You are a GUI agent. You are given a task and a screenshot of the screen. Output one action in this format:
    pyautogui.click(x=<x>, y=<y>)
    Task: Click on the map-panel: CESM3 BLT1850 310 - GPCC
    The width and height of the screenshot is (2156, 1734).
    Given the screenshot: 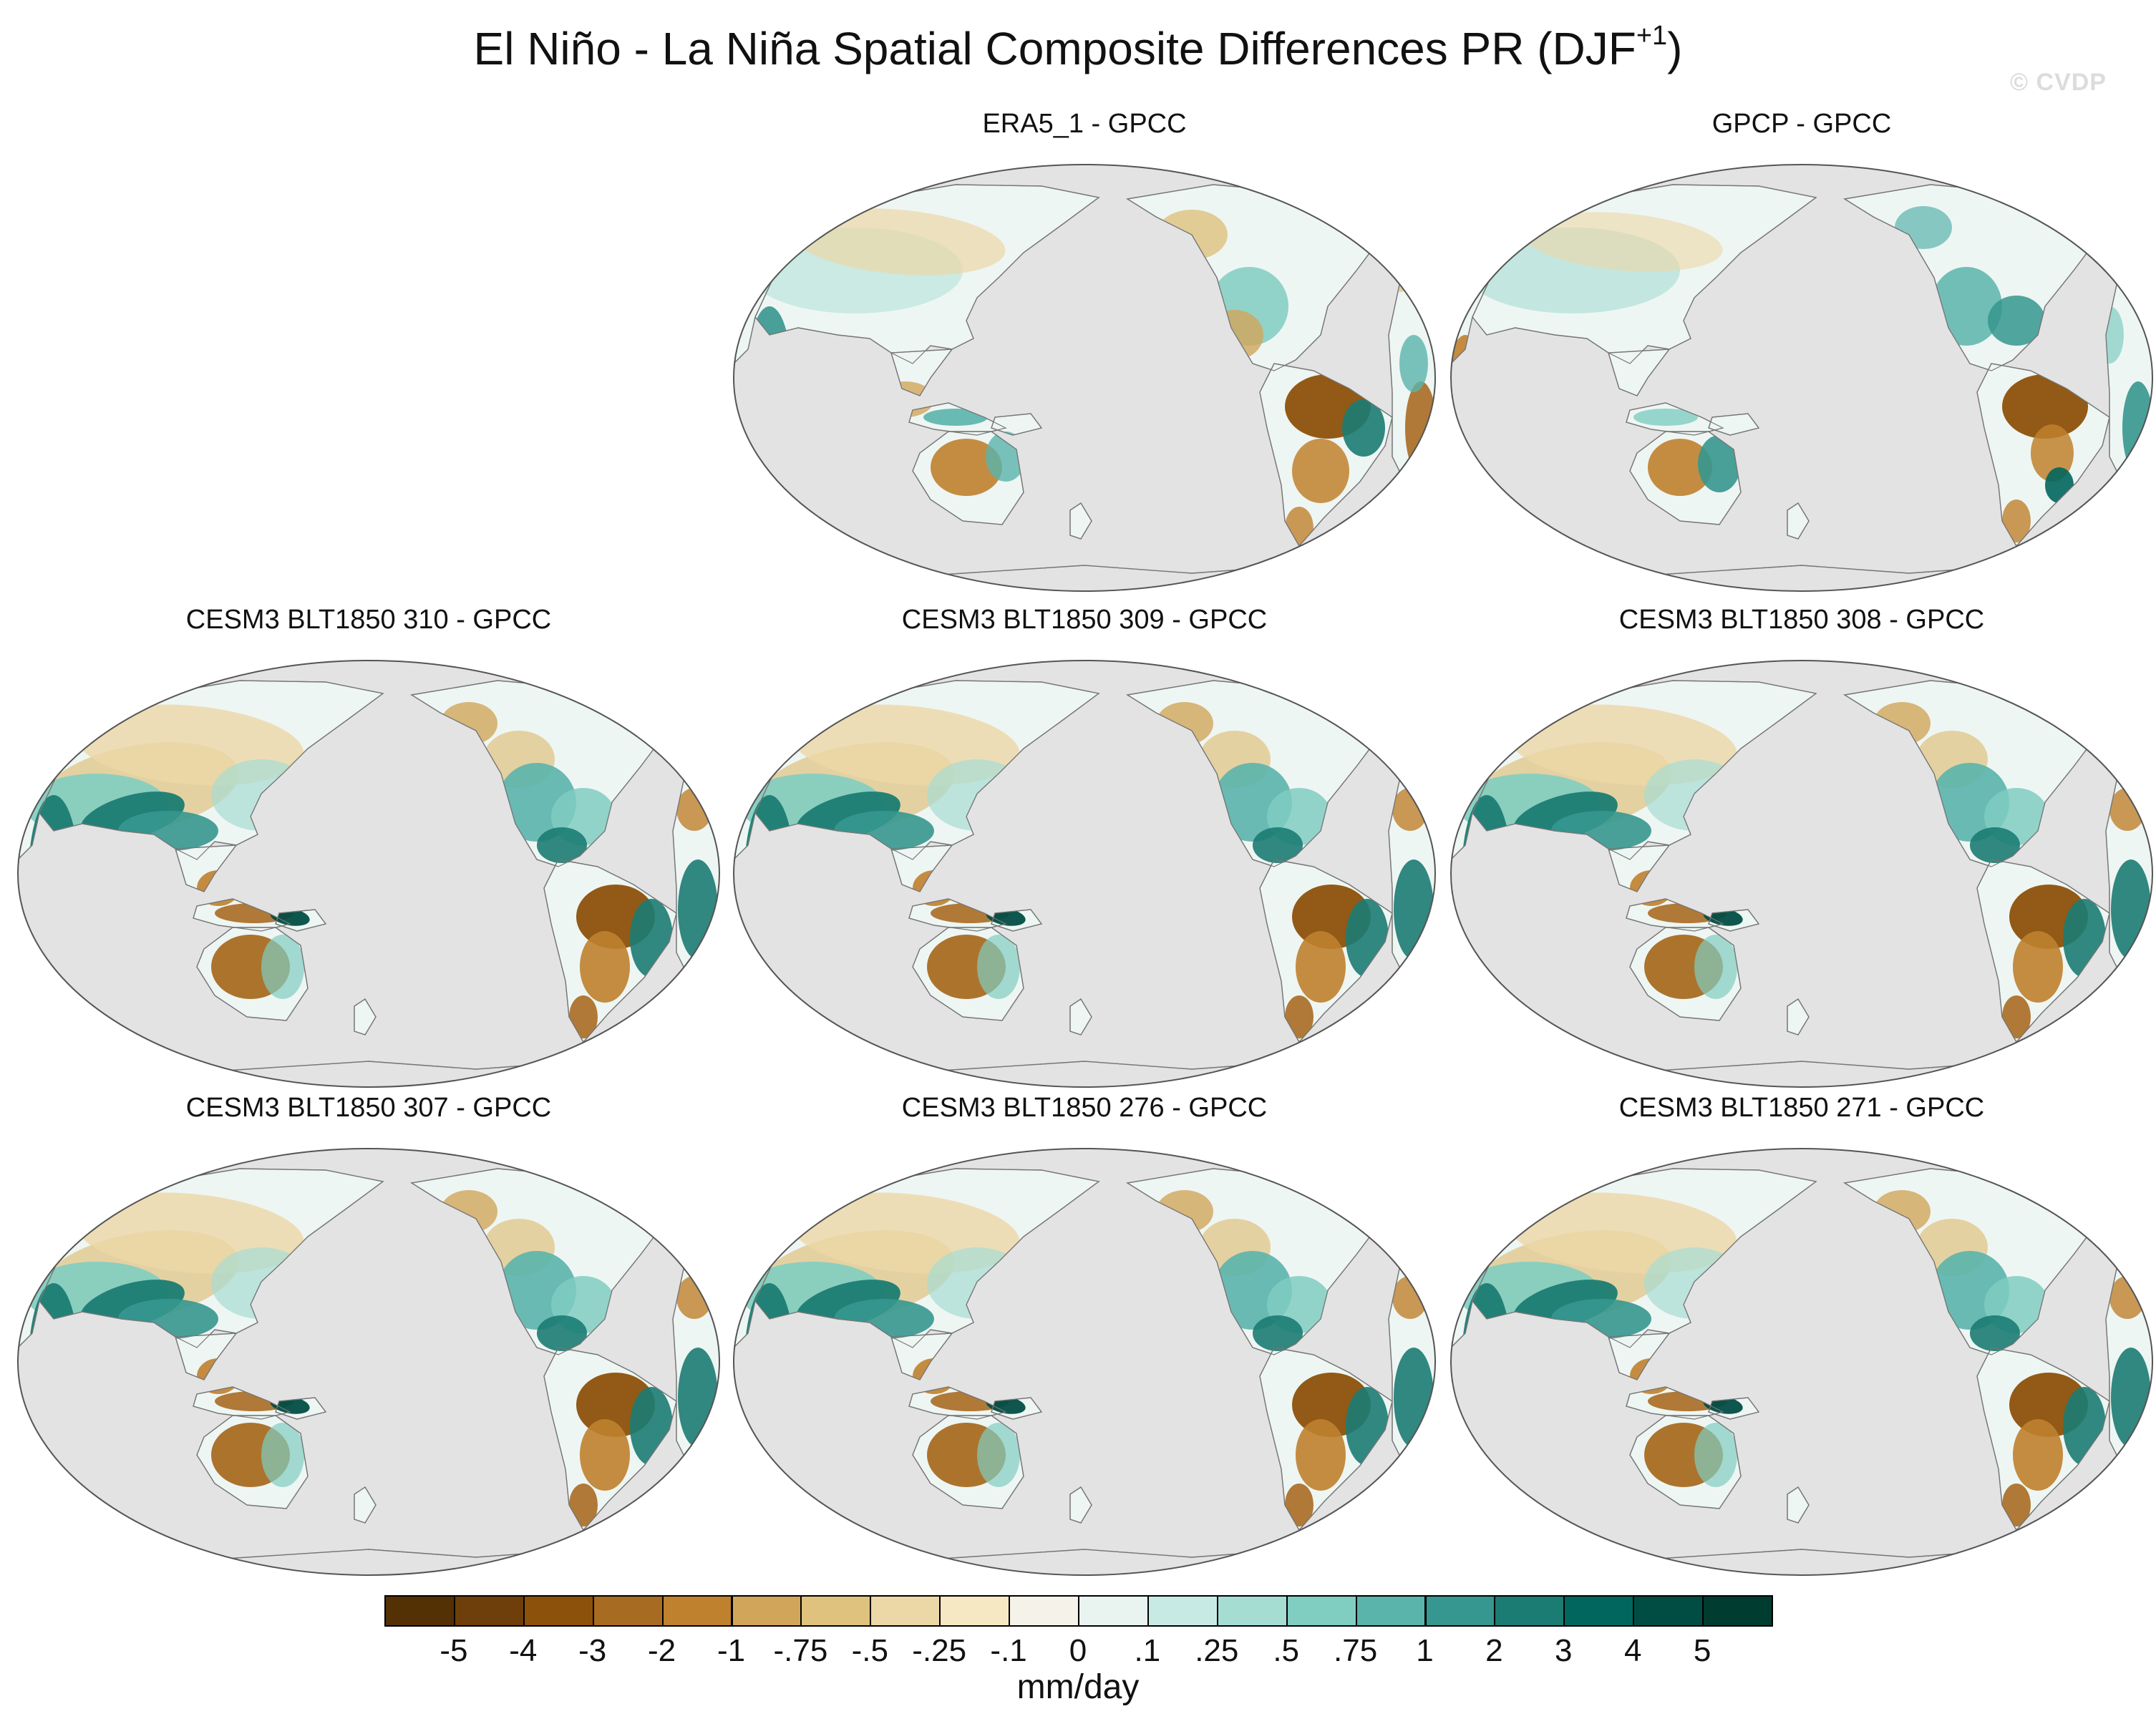 What is the action you would take?
    pyautogui.click(x=369, y=846)
    